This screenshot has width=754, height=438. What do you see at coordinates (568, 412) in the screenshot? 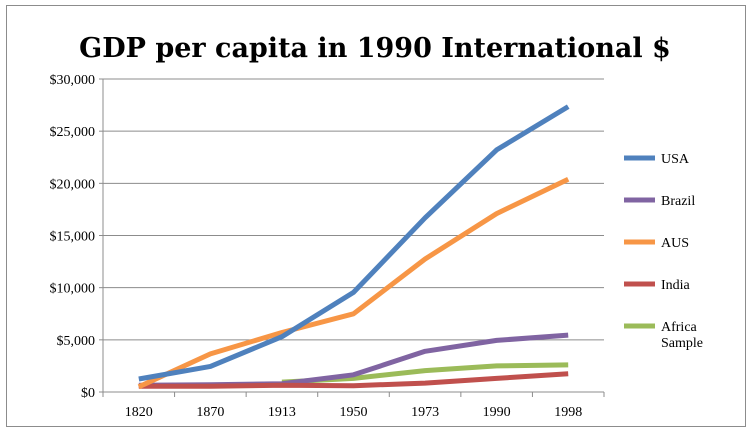
I see `x-tick-label: 1998` at bounding box center [568, 412].